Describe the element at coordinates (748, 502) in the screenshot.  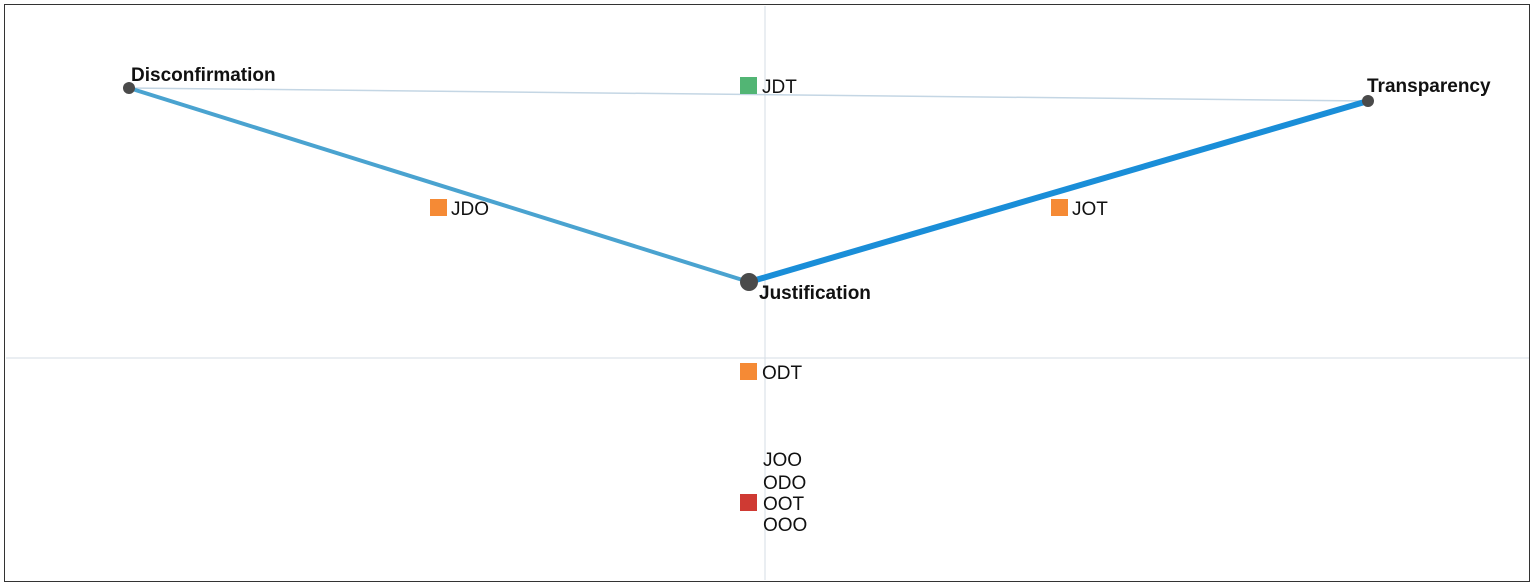
I see `marker-oot` at that location.